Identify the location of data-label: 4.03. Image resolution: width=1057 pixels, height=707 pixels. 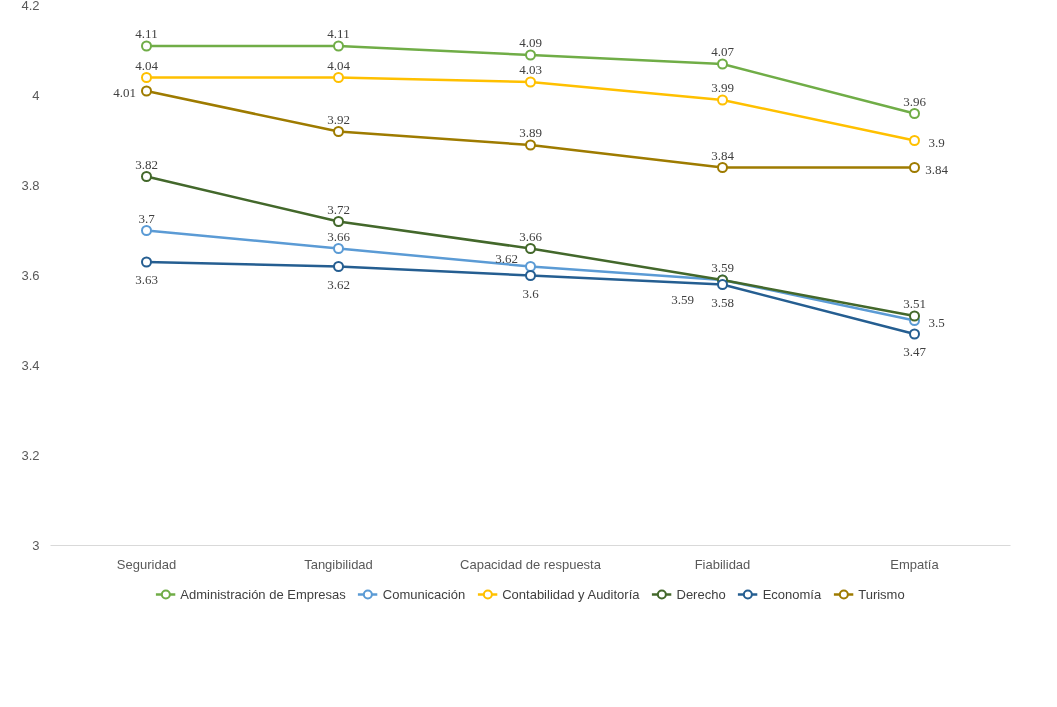
(530, 69).